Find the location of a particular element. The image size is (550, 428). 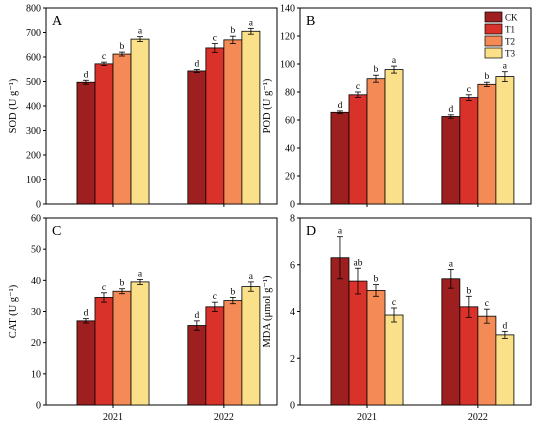

y-tick-label: 700 is located at coordinates (33, 33).